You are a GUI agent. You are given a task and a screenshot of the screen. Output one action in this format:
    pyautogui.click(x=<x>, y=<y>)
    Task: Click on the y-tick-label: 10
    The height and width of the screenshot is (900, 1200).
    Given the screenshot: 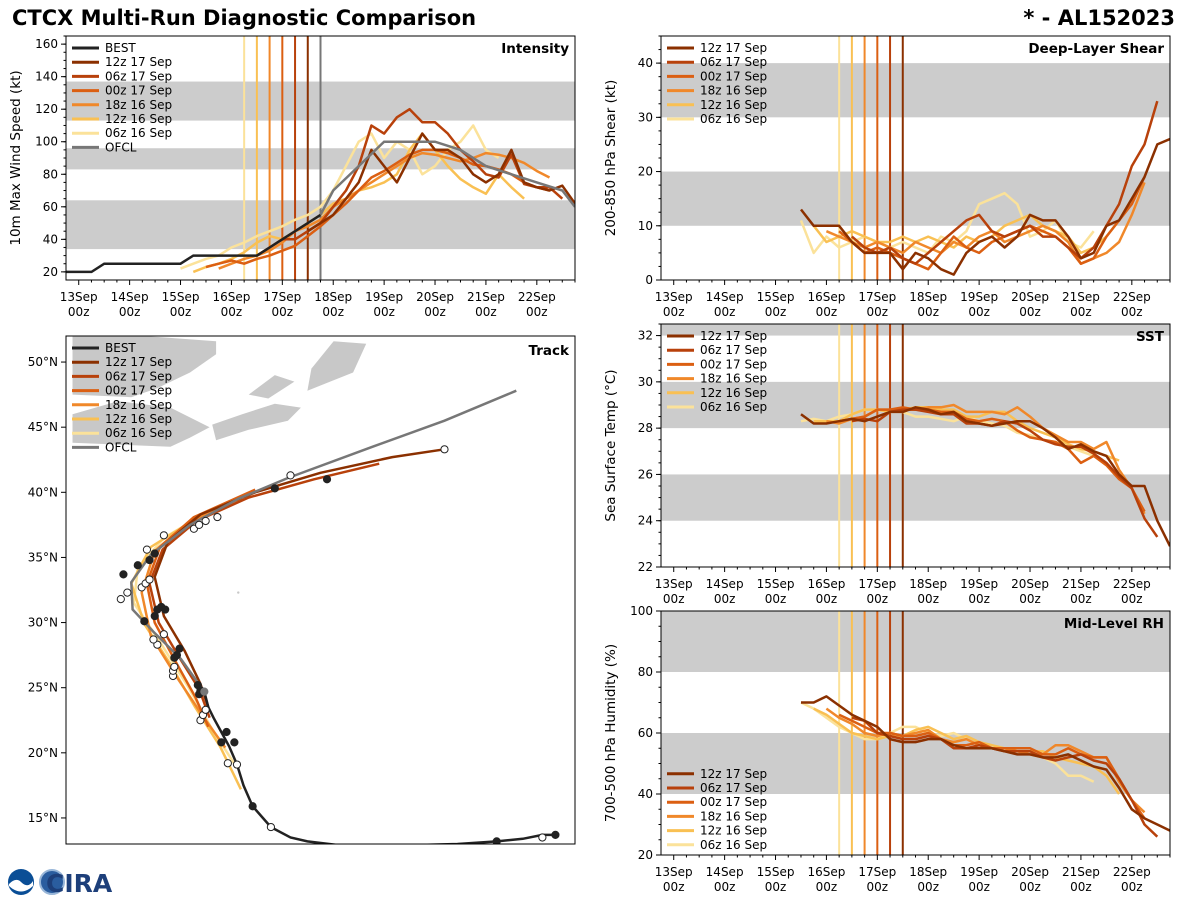 What is the action you would take?
    pyautogui.click(x=645, y=226)
    